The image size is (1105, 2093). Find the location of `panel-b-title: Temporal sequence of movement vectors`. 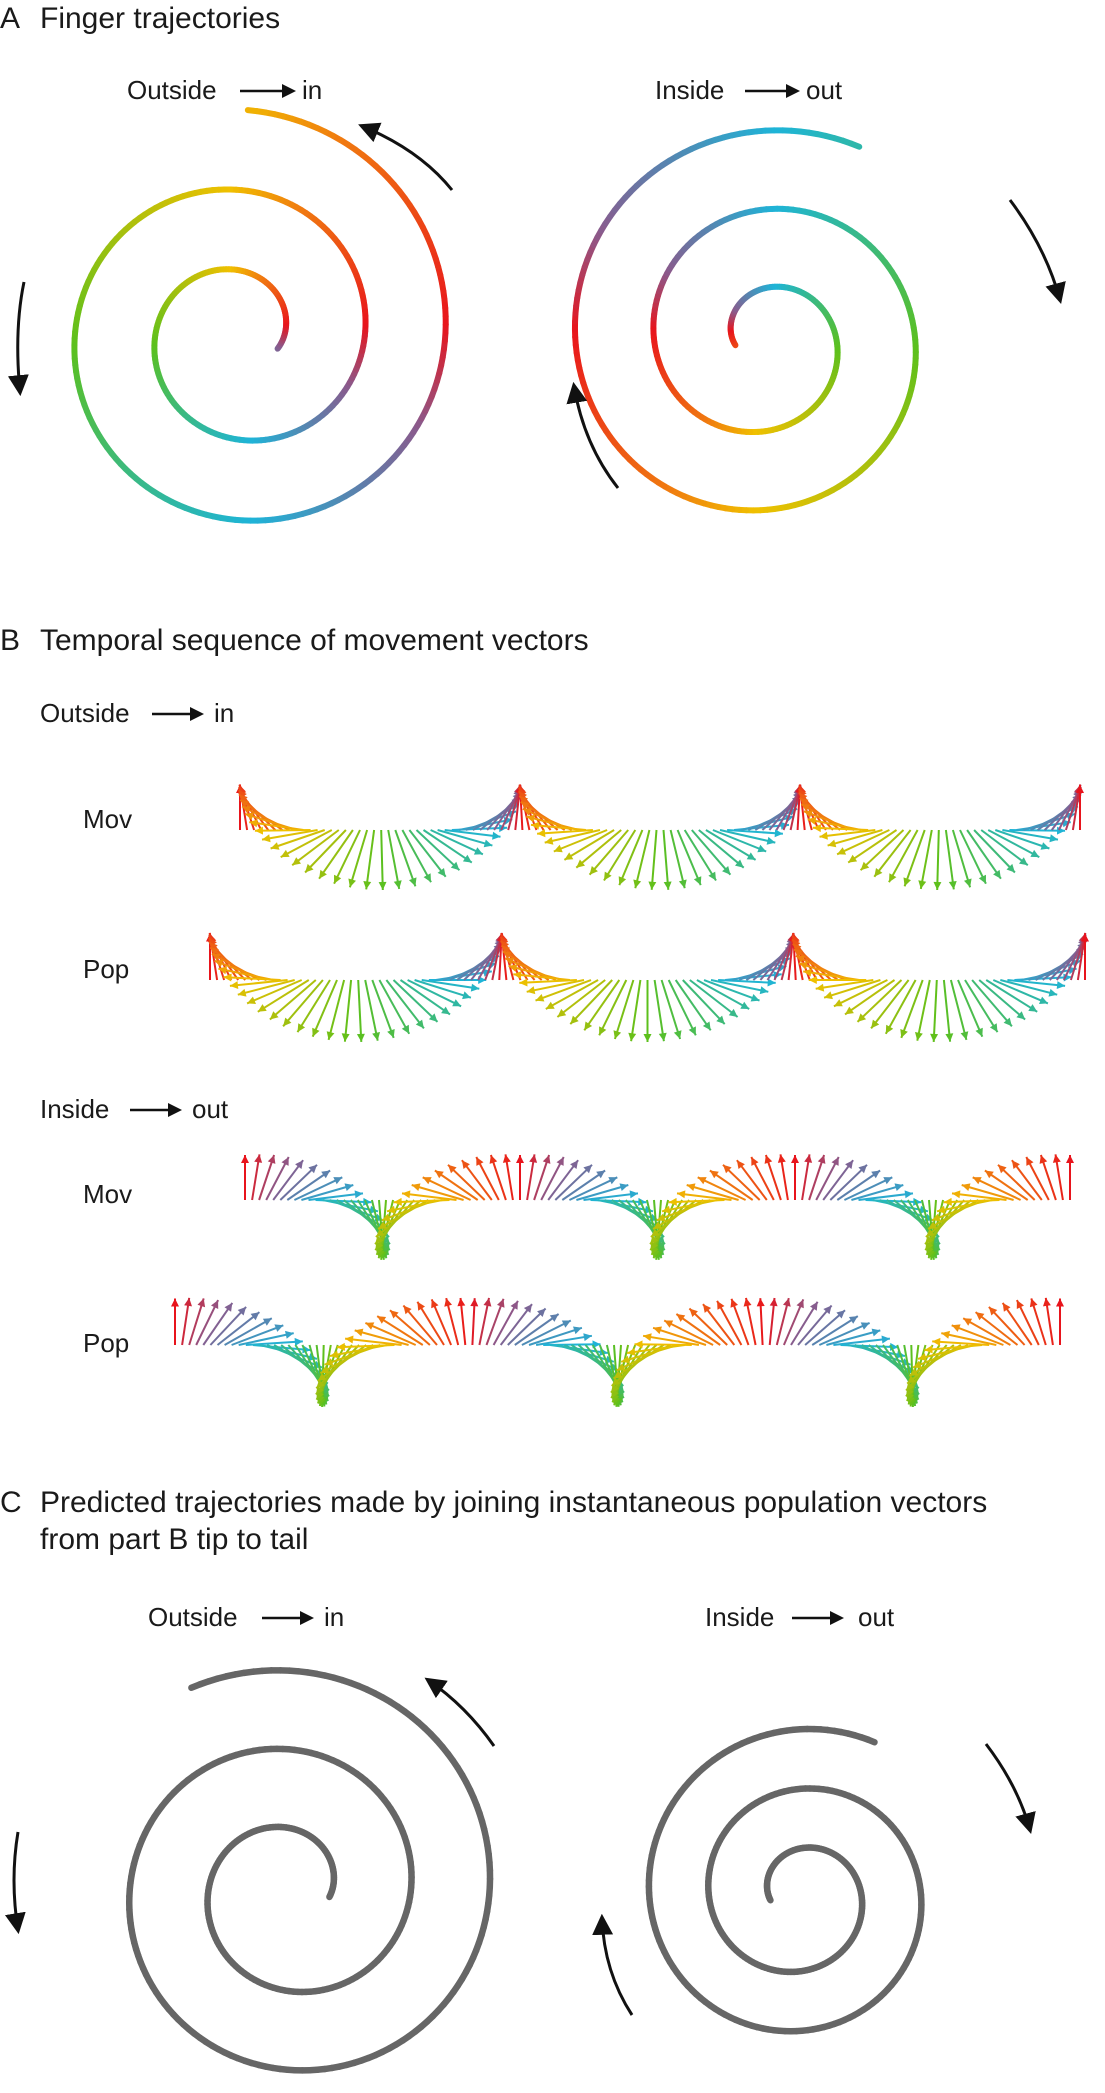

panel-b-title: Temporal sequence of movement vectors is located at coordinates (314, 640).